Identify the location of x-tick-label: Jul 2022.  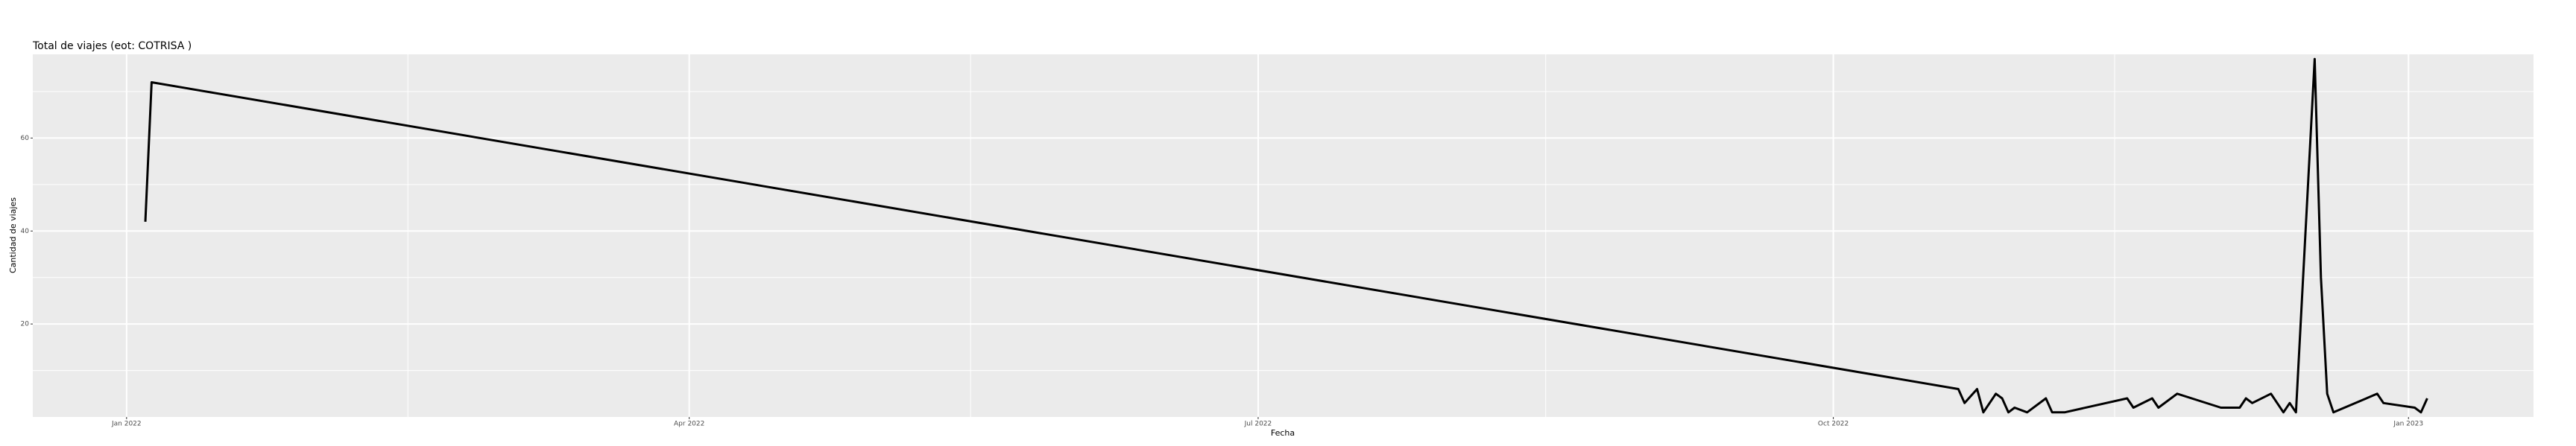
(1258, 424).